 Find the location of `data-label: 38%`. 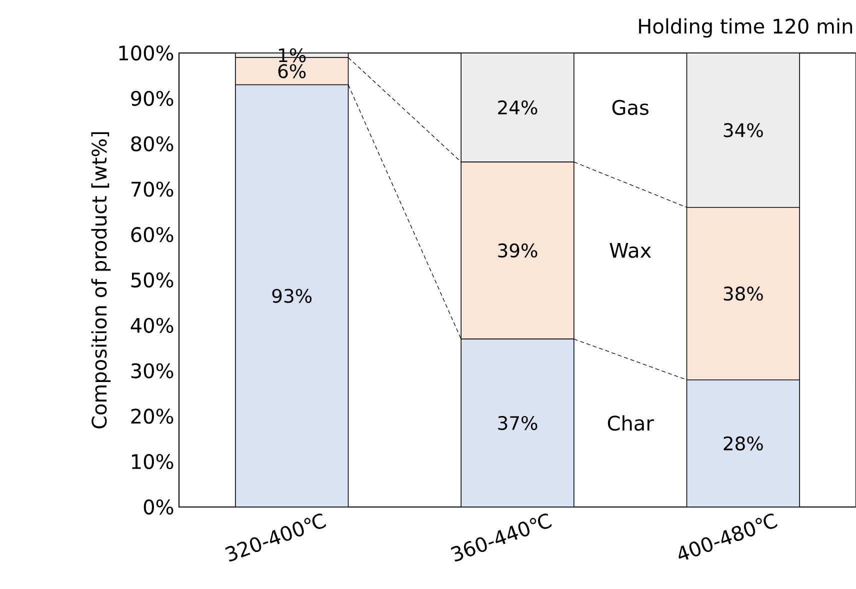

data-label: 38% is located at coordinates (743, 293).